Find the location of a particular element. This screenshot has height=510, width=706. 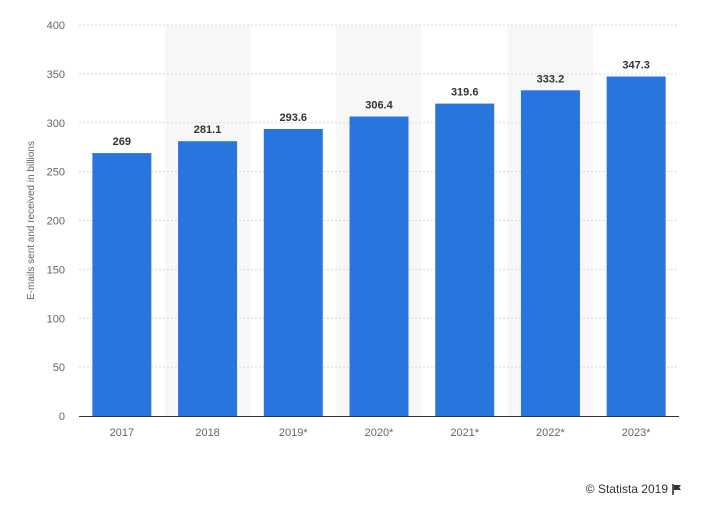

statista-credit: © Statista 2019 is located at coordinates (634, 489).